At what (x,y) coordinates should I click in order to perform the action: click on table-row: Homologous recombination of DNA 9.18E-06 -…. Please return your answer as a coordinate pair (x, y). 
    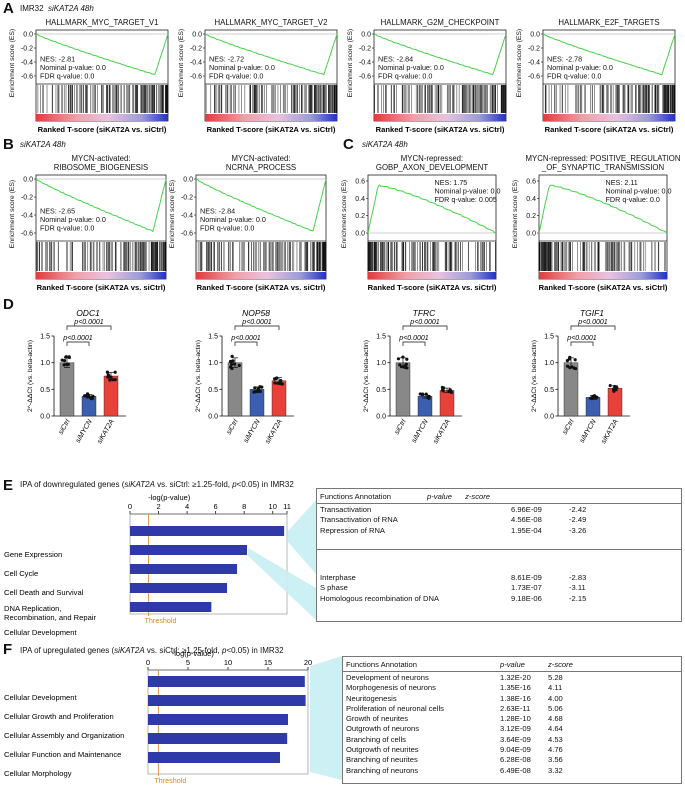
    Looking at the image, I should click on (464, 599).